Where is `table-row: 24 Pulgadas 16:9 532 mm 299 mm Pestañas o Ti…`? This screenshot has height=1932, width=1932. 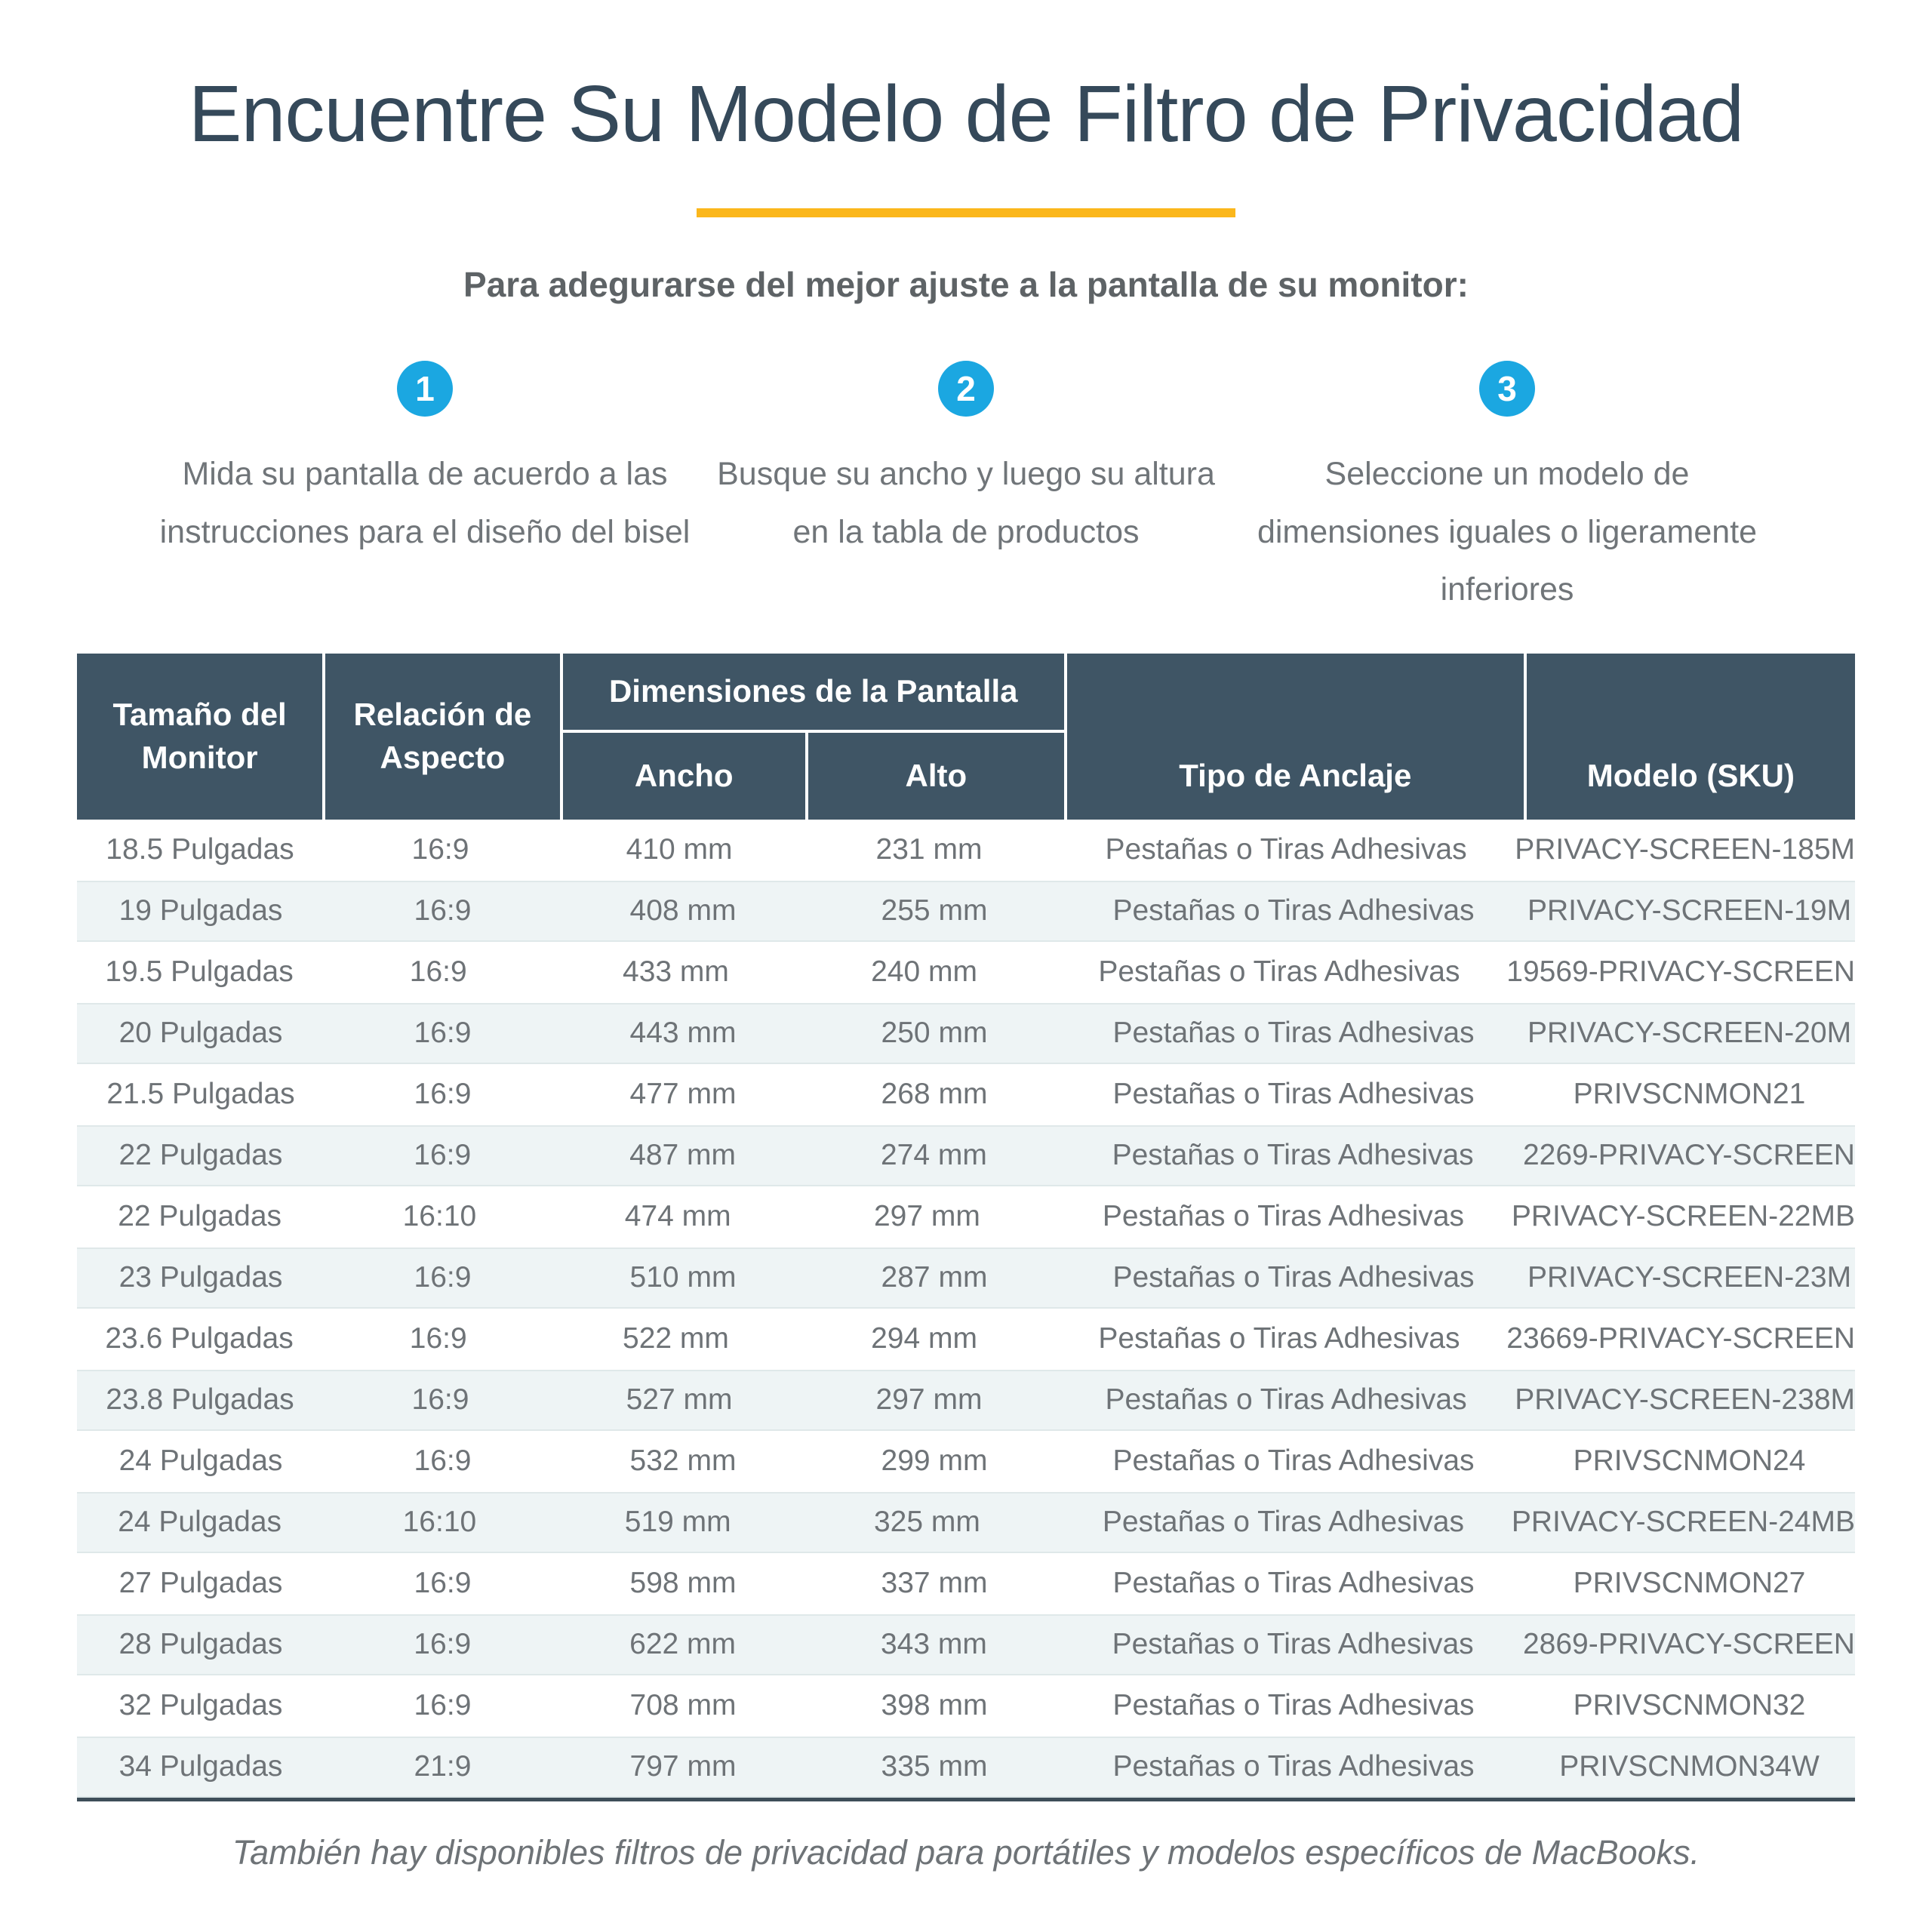 table-row: 24 Pulgadas 16:9 532 mm 299 mm Pestañas o Ti… is located at coordinates (966, 1461).